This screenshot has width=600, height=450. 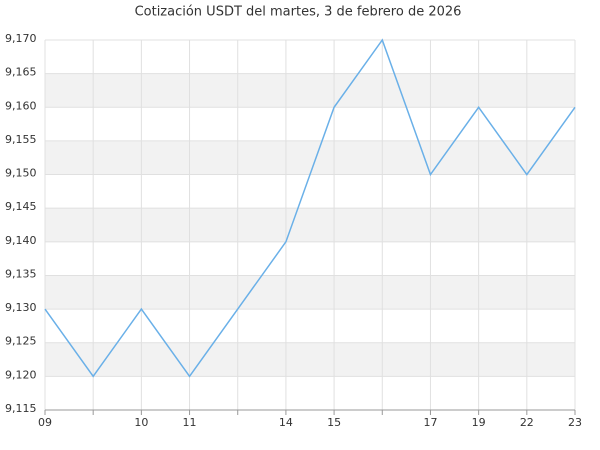 I want to click on y-tick-label: 9,140, so click(x=21, y=240).